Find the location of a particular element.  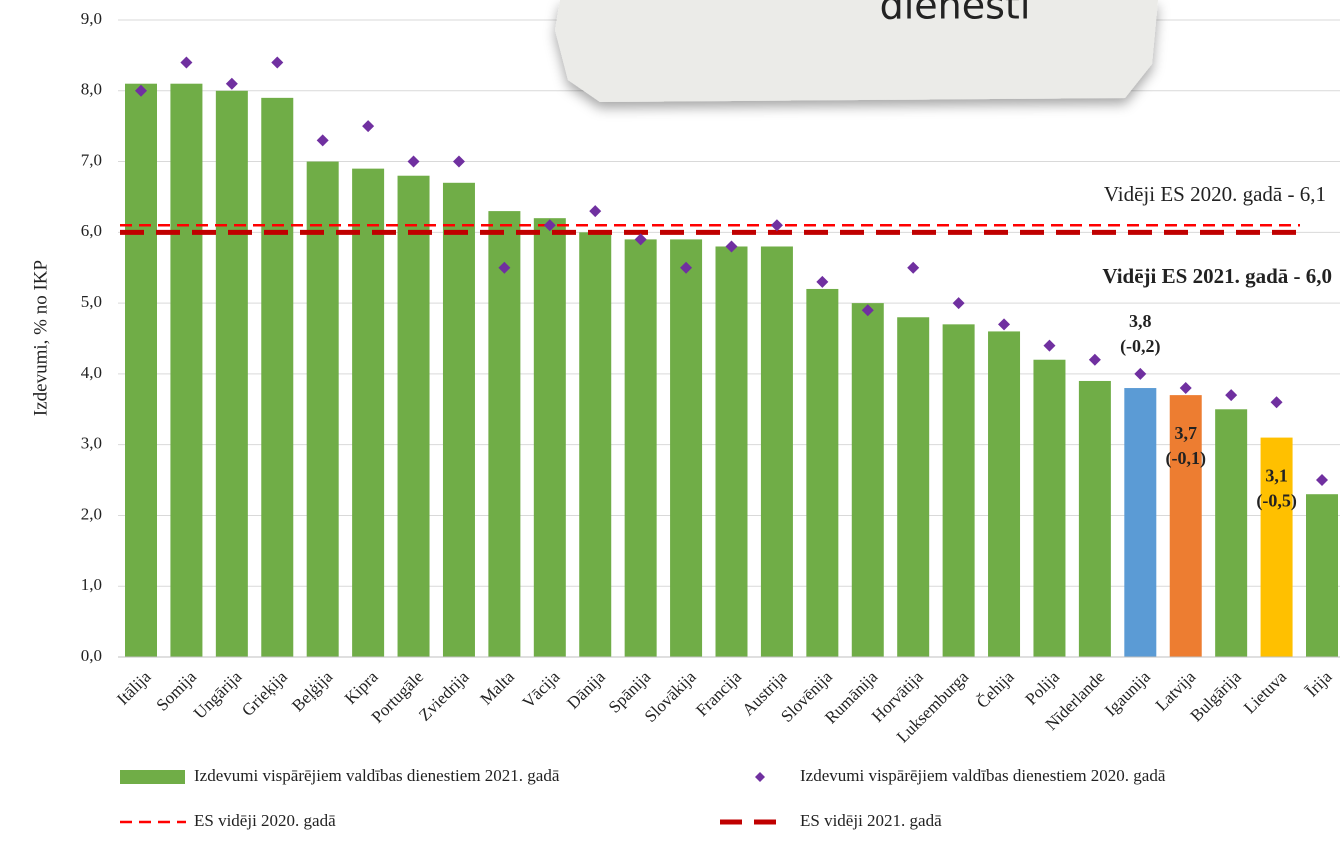

torn-paper is located at coordinates (856, 51).